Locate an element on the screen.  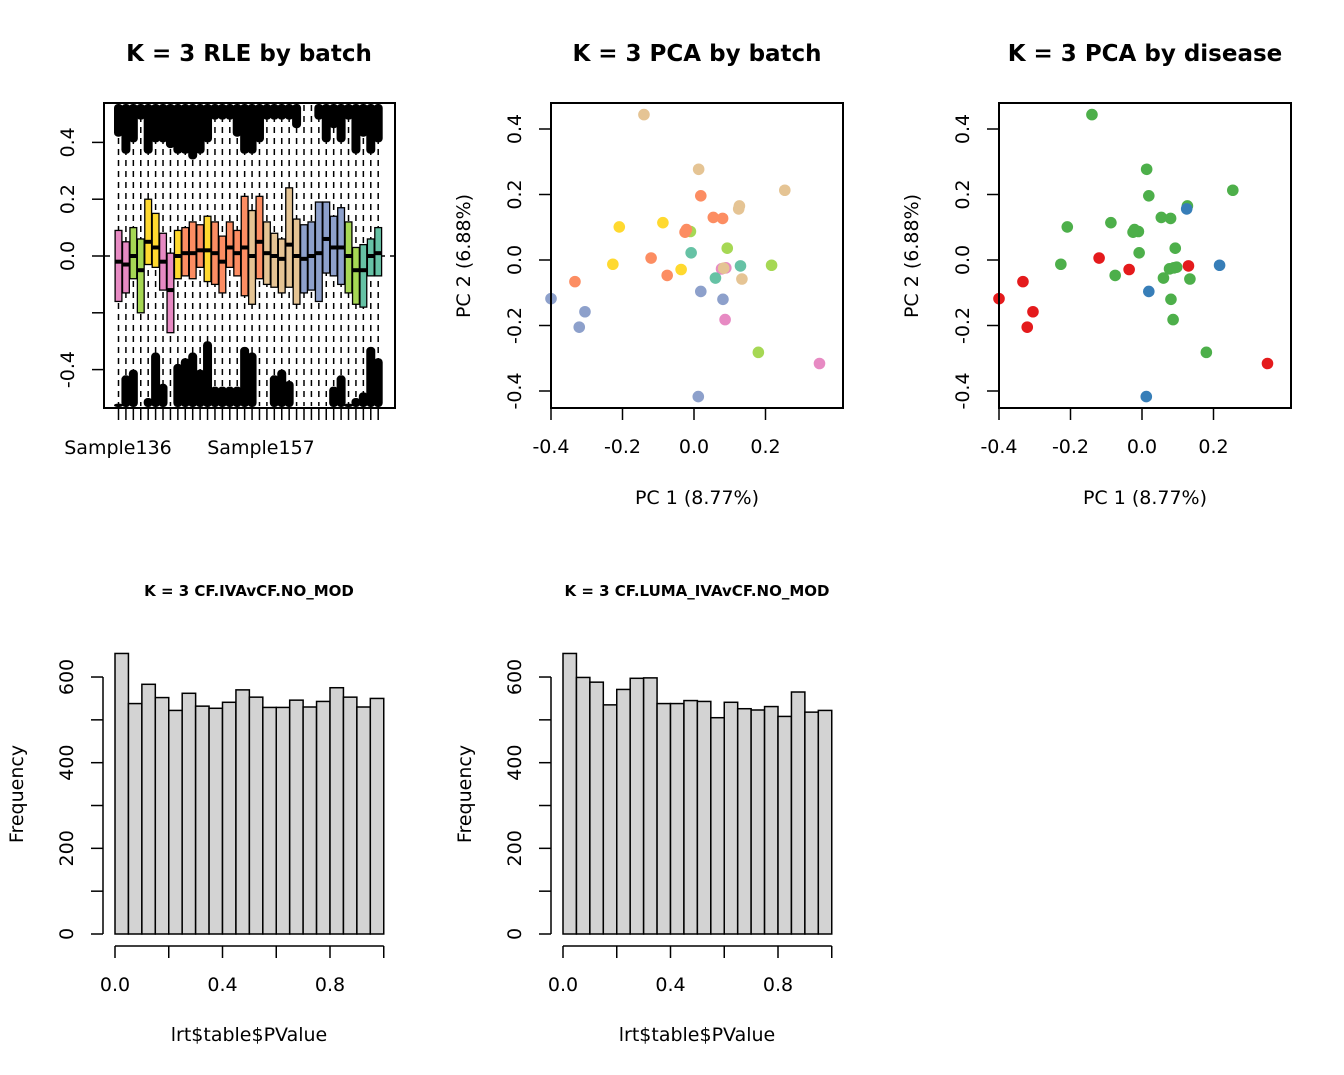
pca-ytick-label: 0.0 is located at coordinates (515, 260).